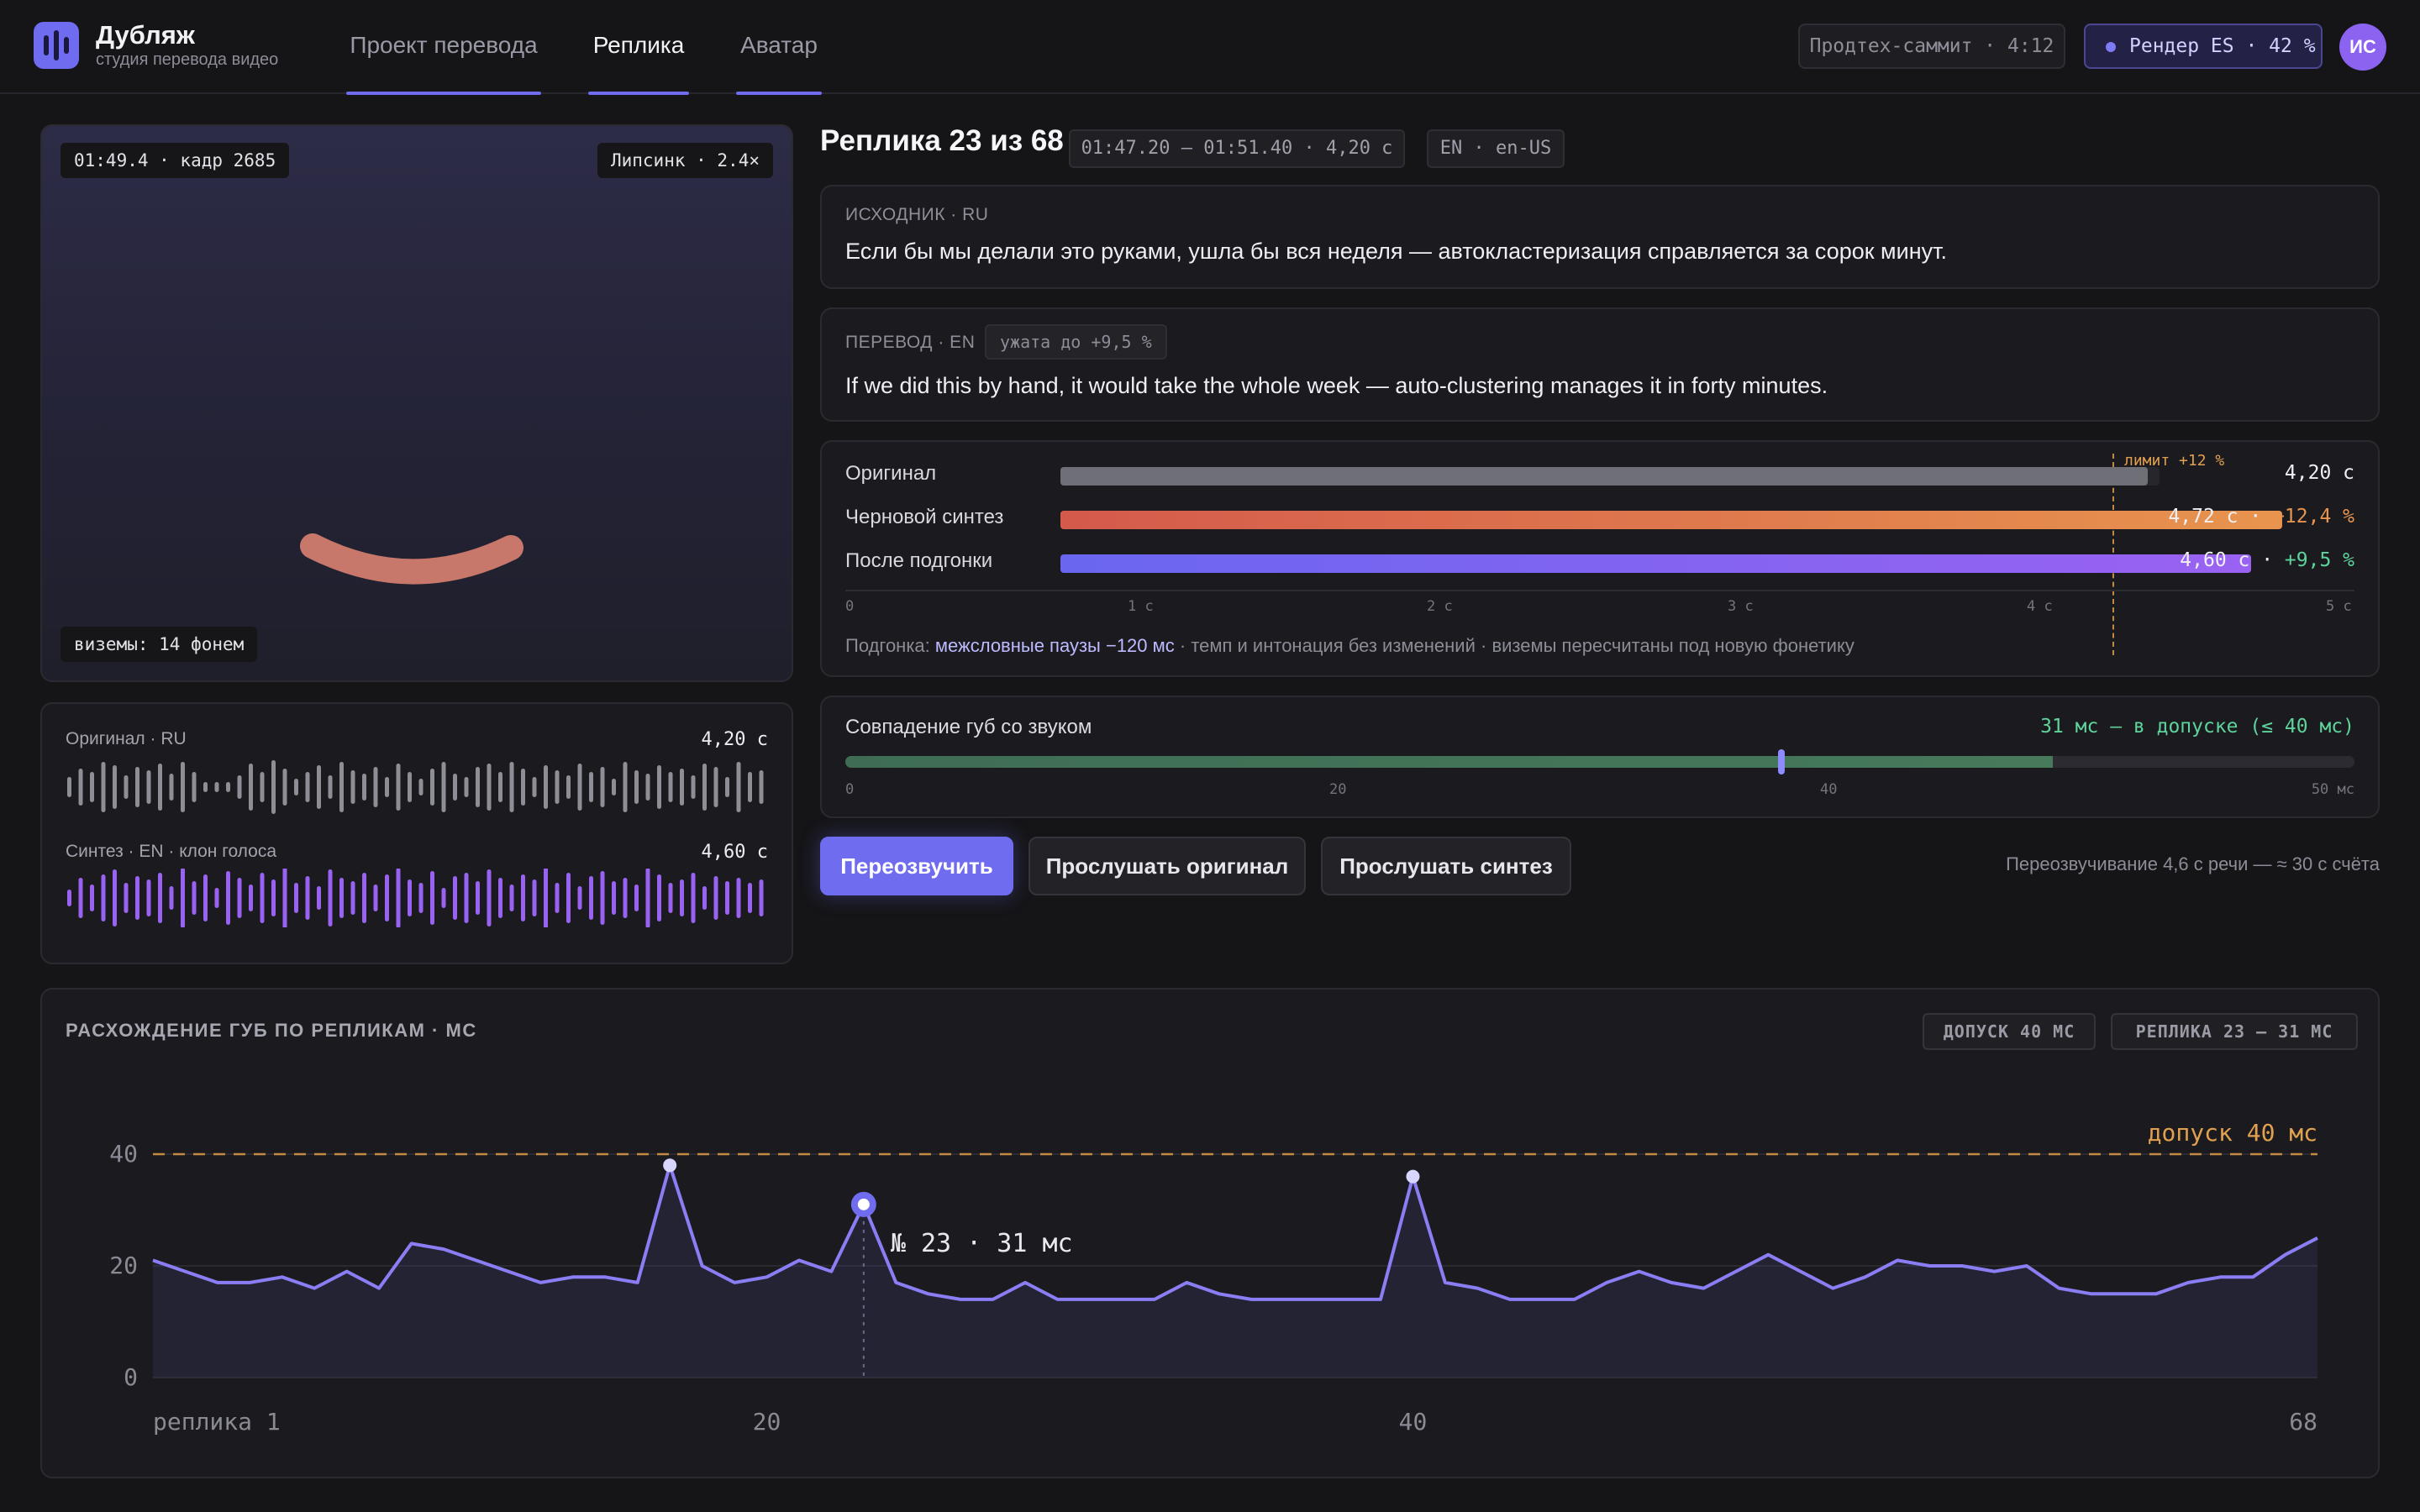  Describe the element at coordinates (779, 45) in the screenshot. I see `tab-label: Аватар` at that location.